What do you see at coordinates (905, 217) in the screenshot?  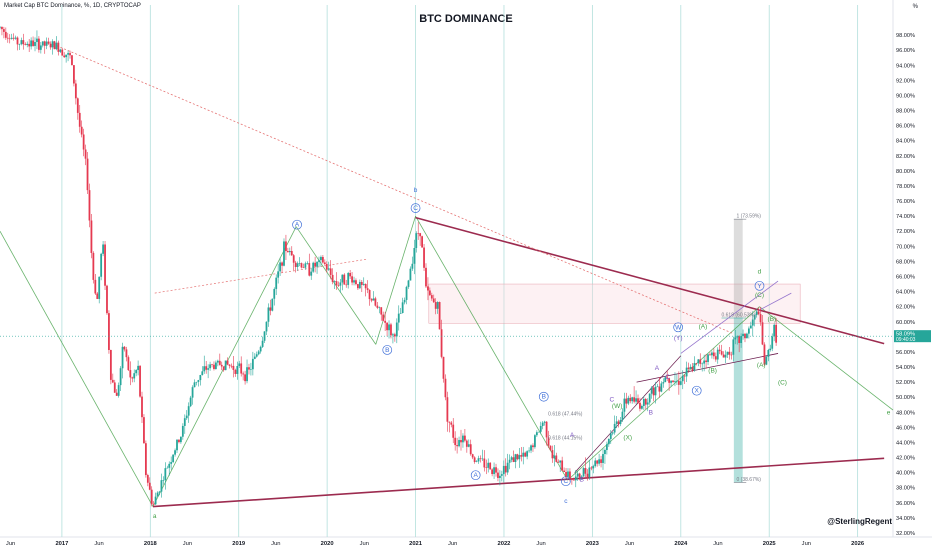 I see `y-tick-label: 74.00%` at bounding box center [905, 217].